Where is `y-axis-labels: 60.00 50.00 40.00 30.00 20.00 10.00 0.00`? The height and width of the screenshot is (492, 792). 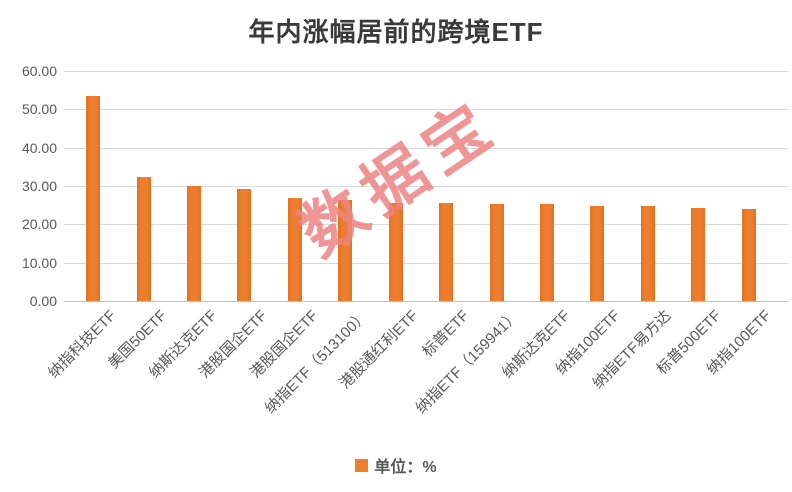
y-axis-labels: 60.00 50.00 40.00 30.00 20.00 10.00 0.00 is located at coordinates (28, 186).